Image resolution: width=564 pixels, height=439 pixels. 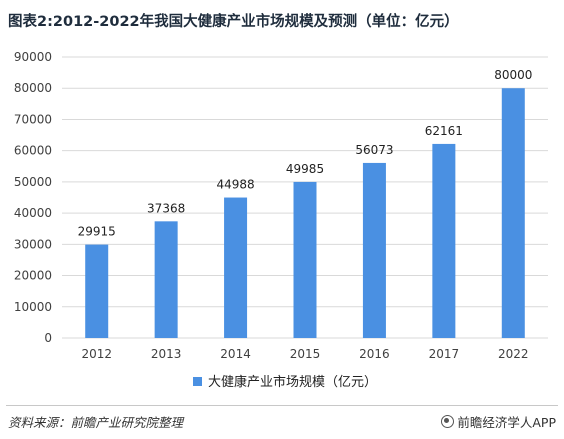 What do you see at coordinates (33, 151) in the screenshot?
I see `y-tick-label: 60000` at bounding box center [33, 151].